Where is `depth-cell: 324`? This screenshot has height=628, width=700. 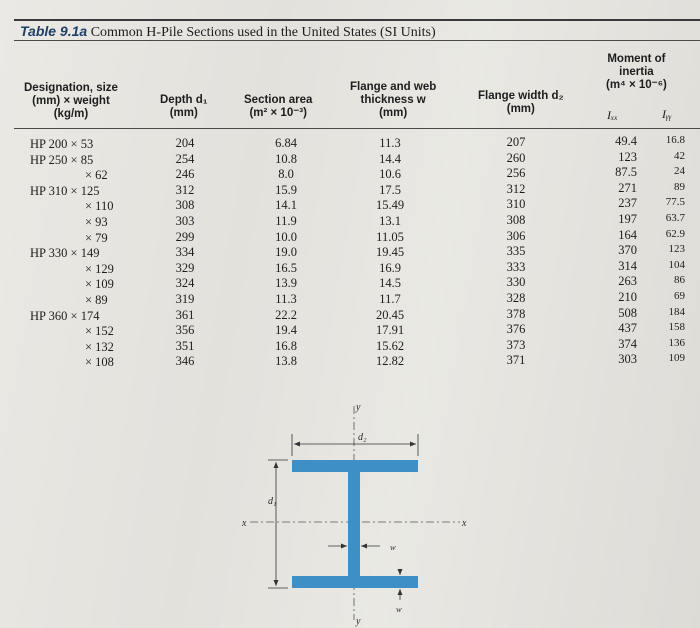
depth-cell: 324 is located at coordinates (185, 283).